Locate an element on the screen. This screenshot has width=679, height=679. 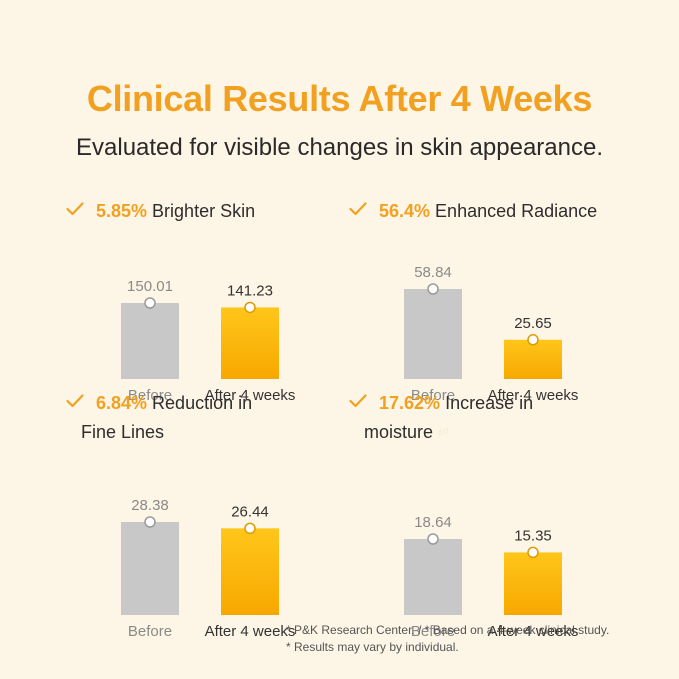
data-label: 18.64 is located at coordinates (433, 522).